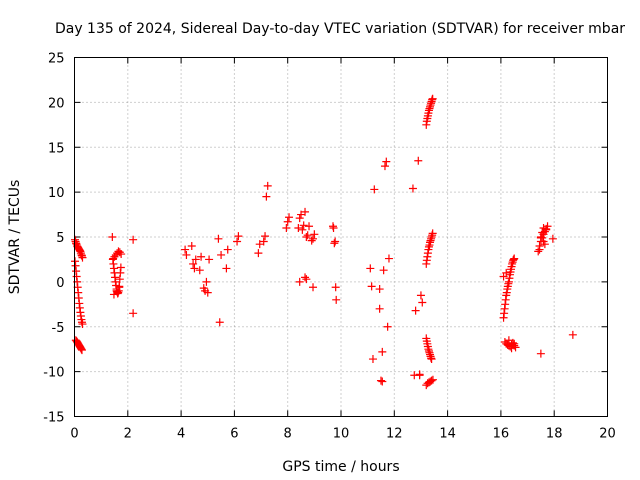  What do you see at coordinates (607, 434) in the screenshot?
I see `x-tick-label: 20` at bounding box center [607, 434].